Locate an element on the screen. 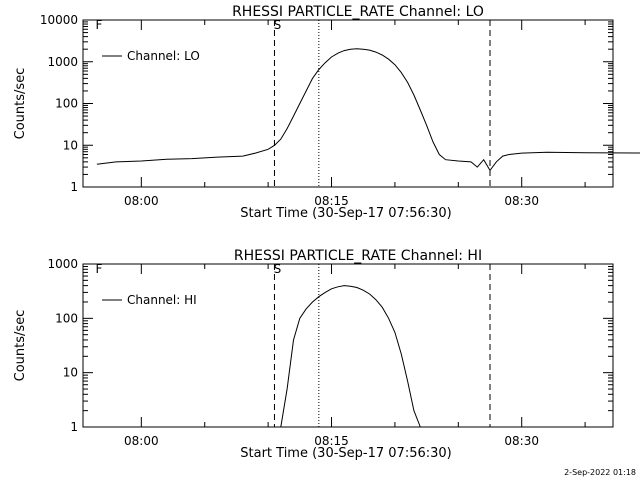 Image resolution: width=640 pixels, height=480 pixels. footer-timestamp: 2-Sep-2022 01:18 is located at coordinates (600, 472).